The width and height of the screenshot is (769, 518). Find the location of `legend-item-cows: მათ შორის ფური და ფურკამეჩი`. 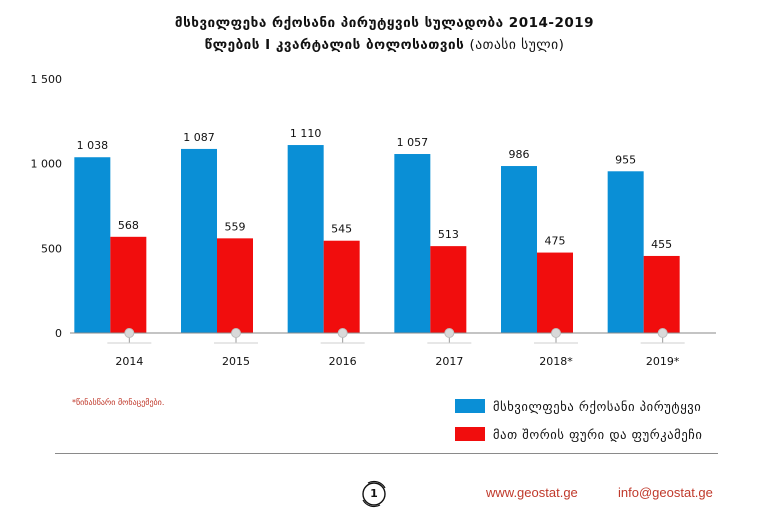

legend-item-cows: მათ შორის ფური და ფურკამეჩი is located at coordinates (578, 434).